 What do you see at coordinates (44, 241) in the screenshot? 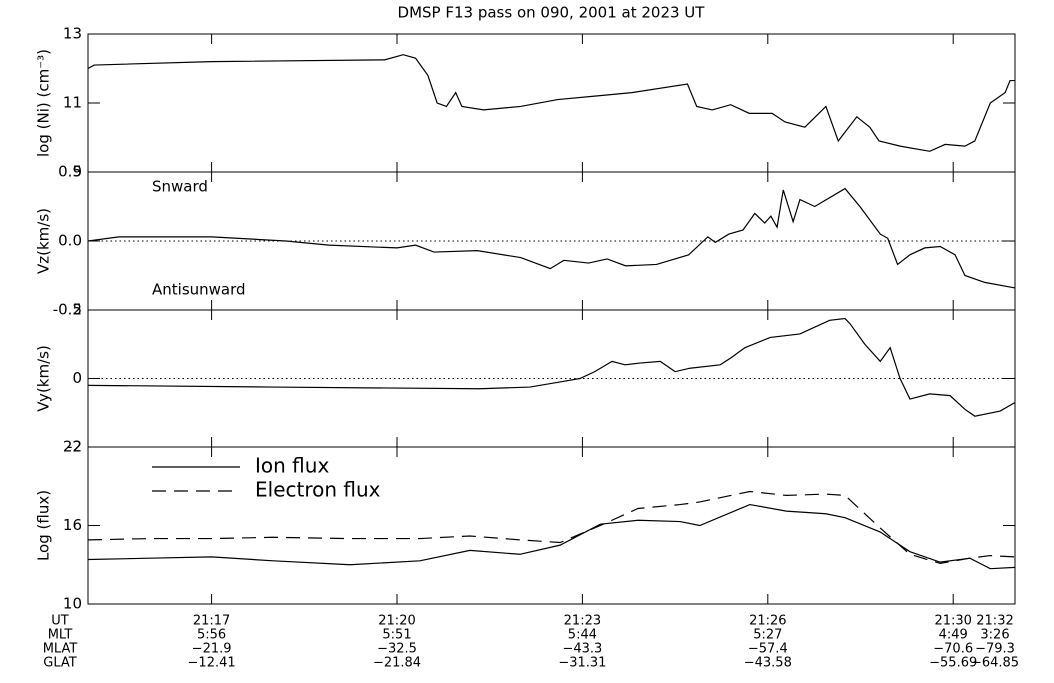
I see `y-axis-label: Vz(km/s)` at bounding box center [44, 241].